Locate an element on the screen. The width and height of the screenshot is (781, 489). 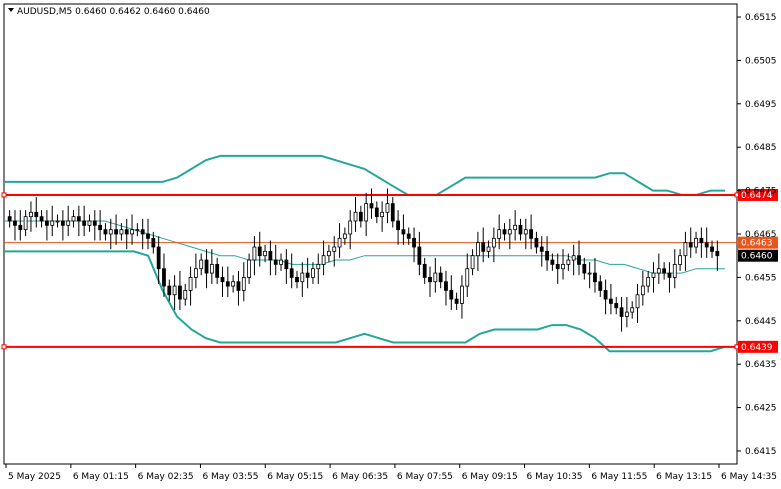
symbol-ohlc-text: AUDUSD,M5 0.6460 0.6462 0.6460 0.6460 is located at coordinates (113, 12).